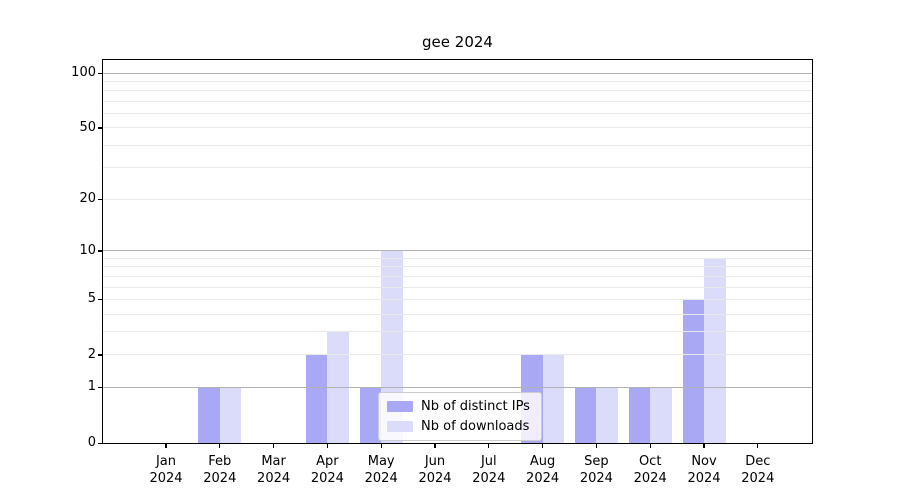  Describe the element at coordinates (91, 354) in the screenshot. I see `y-tick-label: 2` at that location.